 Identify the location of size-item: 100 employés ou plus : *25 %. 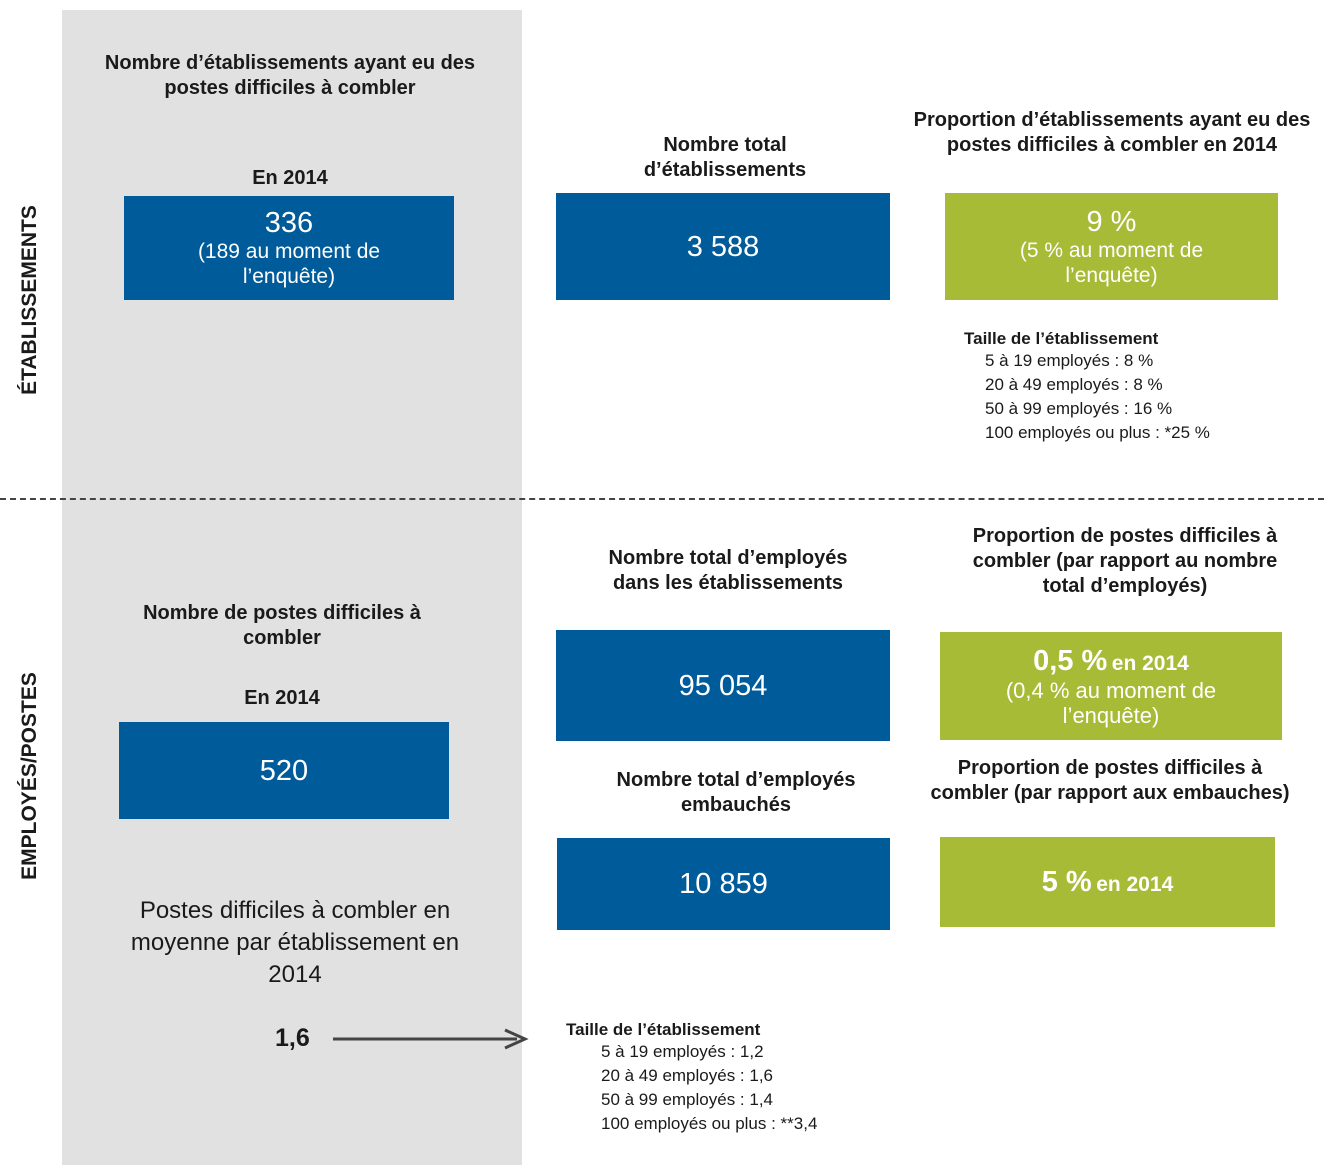
(1097, 432).